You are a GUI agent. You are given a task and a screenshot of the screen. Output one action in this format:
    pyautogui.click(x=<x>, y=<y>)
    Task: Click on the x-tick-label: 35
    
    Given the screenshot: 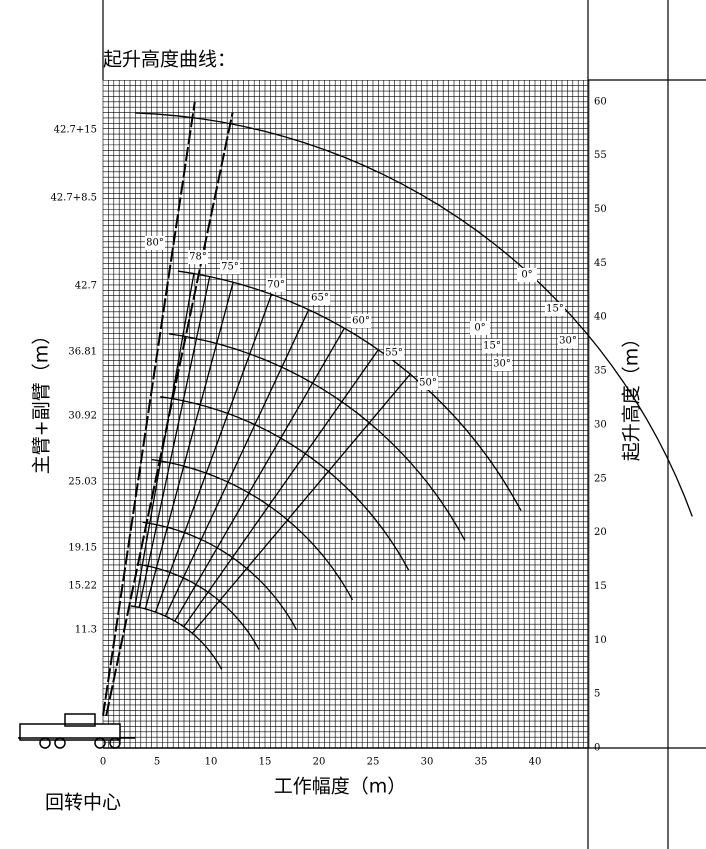 What is the action you would take?
    pyautogui.click(x=481, y=762)
    